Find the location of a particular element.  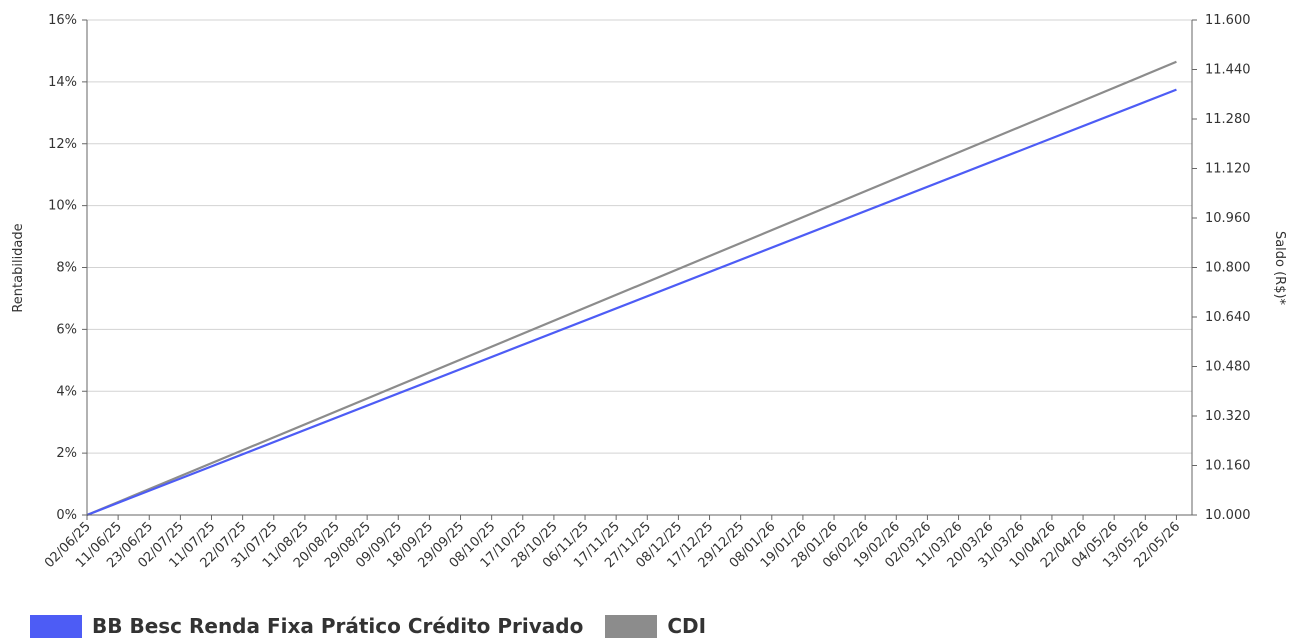

y2-tick-label: 10.320 is located at coordinates (1228, 416).